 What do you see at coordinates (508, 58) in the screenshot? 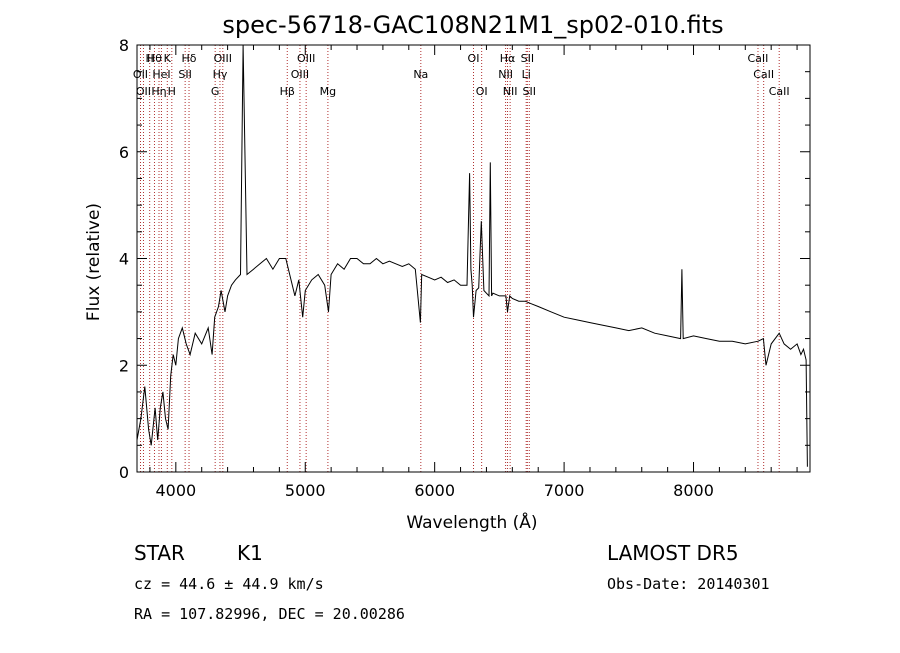
I see `spectral-line-label: Hα` at bounding box center [508, 58].